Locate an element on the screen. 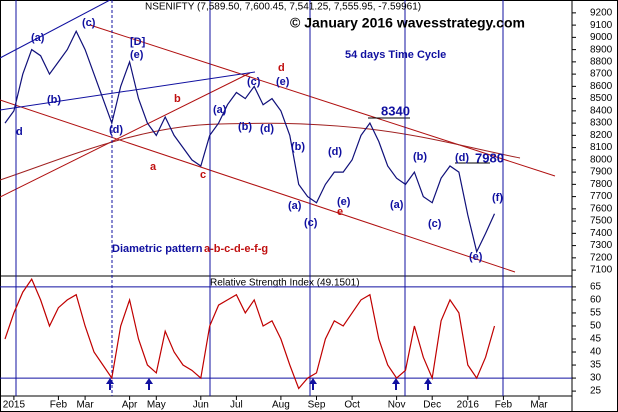 This screenshot has height=412, width=618. annotation: b is located at coordinates (177, 99).